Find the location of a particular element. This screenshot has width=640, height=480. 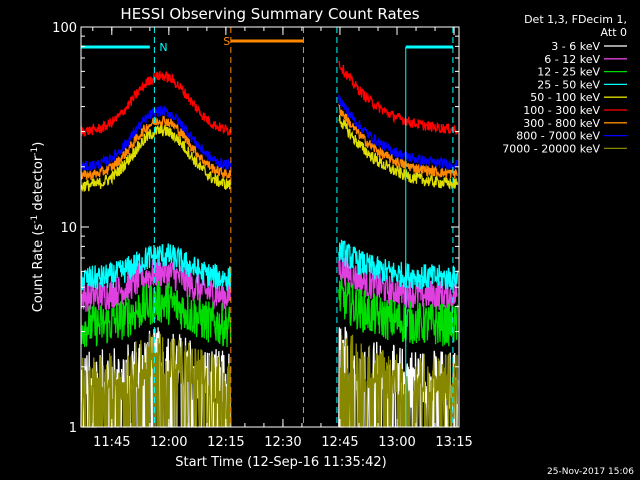

legend-label: 100 - 300 keV is located at coordinates (561, 110).